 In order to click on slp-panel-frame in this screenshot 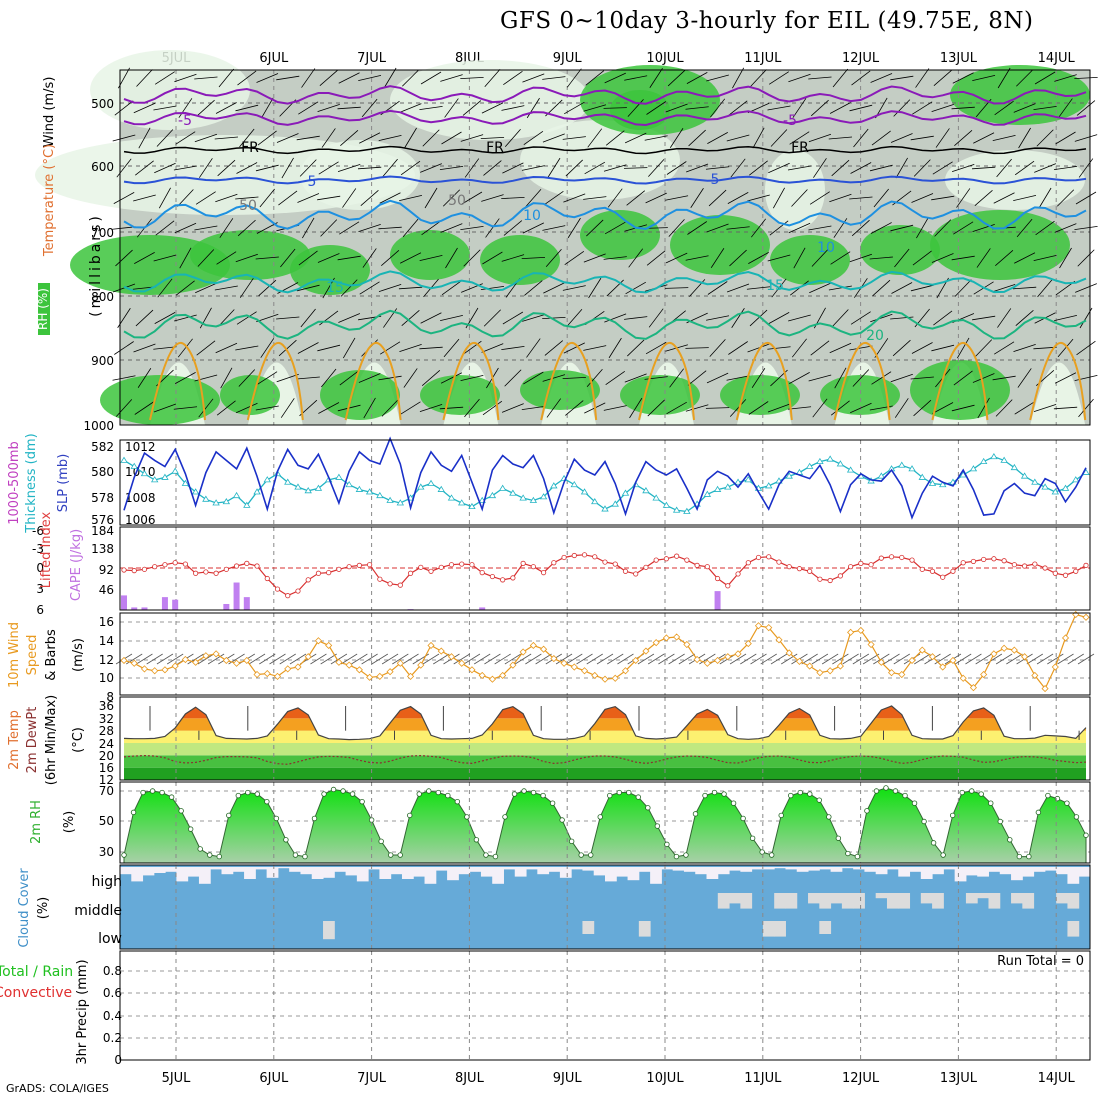, I will do `click(605, 482)`.